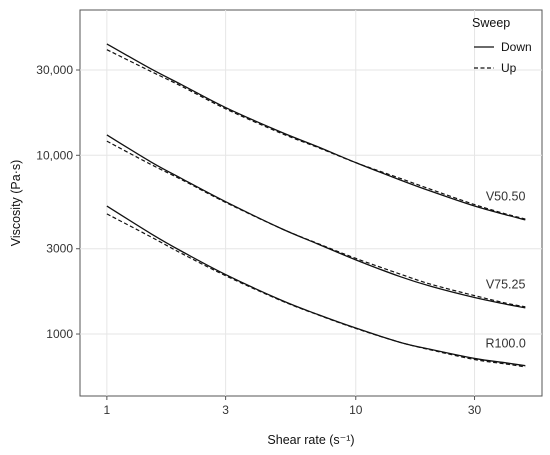 This screenshot has width=550, height=455. Describe the element at coordinates (107, 410) in the screenshot. I see `x-tick-label: 1` at that location.